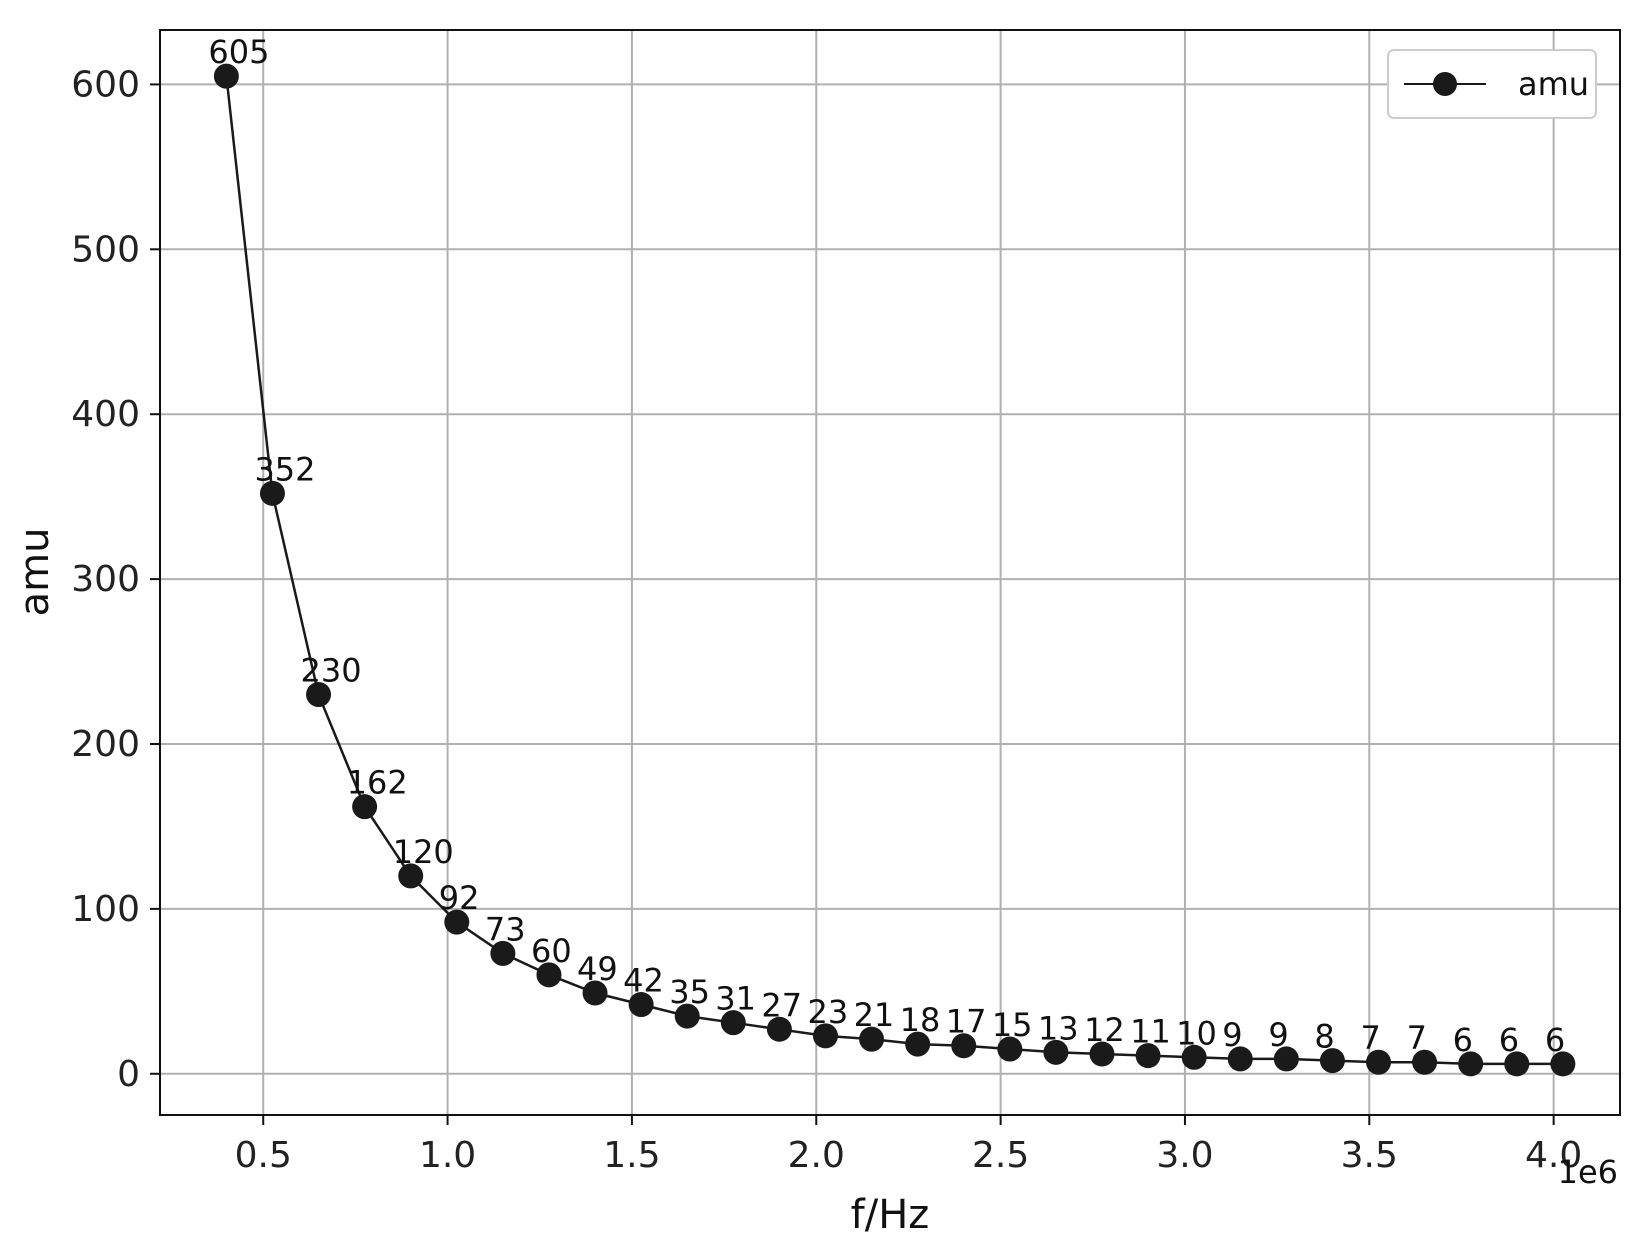 The height and width of the screenshot is (1243, 1647). What do you see at coordinates (263, 1155) in the screenshot?
I see `x-tick-label: 0.5` at bounding box center [263, 1155].